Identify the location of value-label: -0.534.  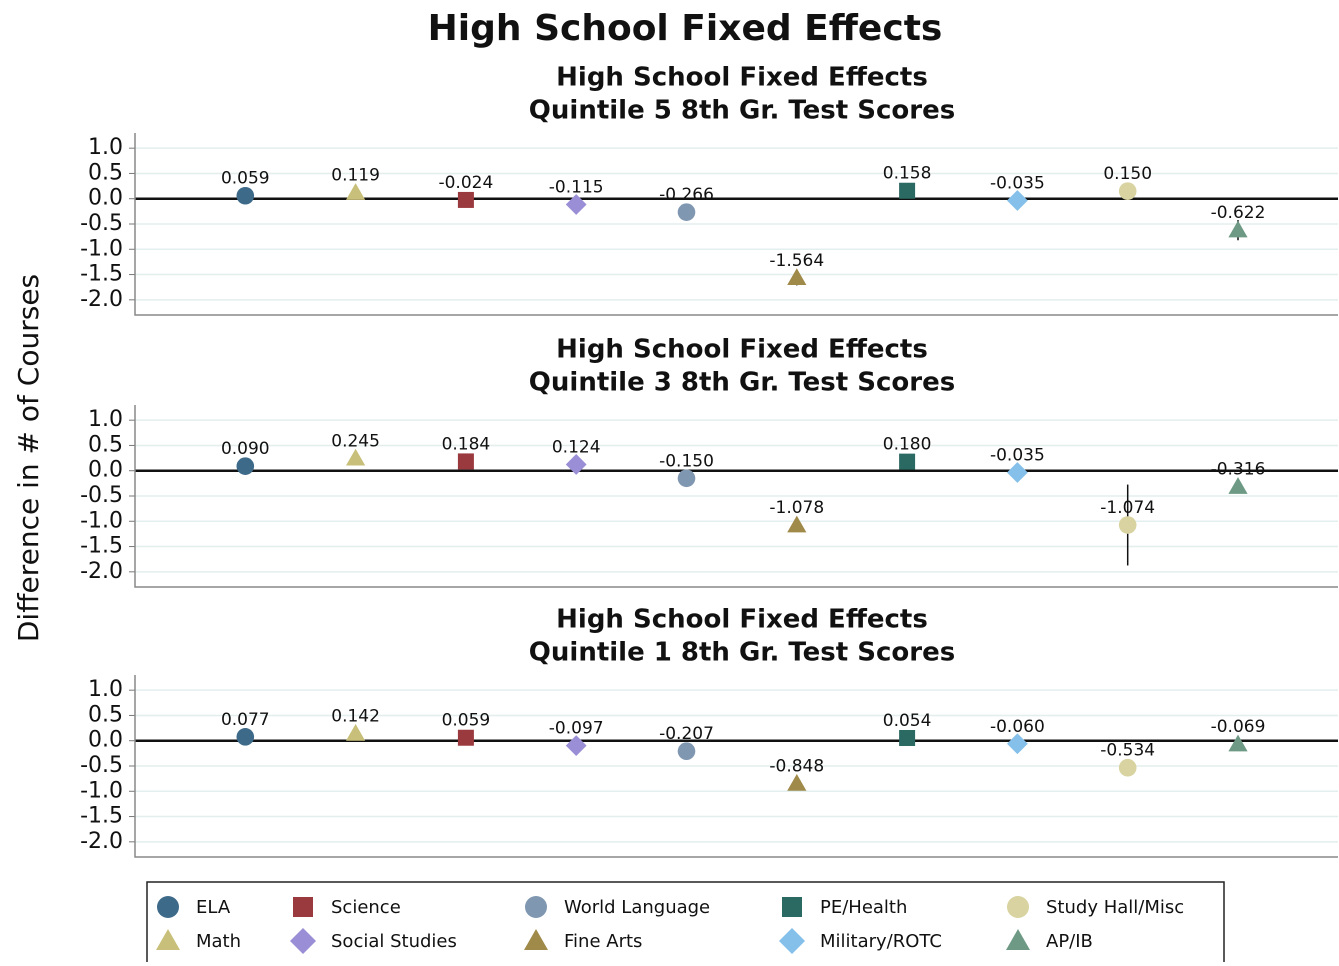
(1127, 751).